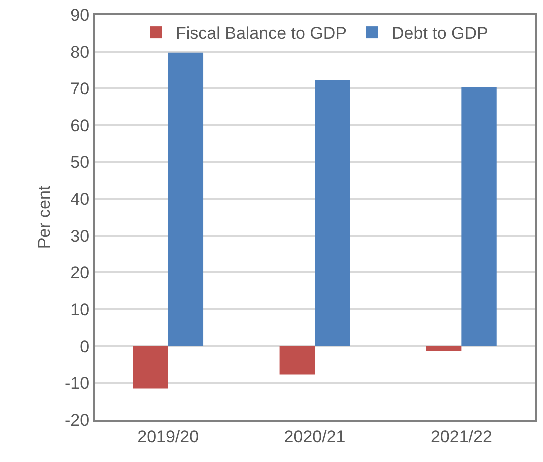 This screenshot has width=543, height=462. Describe the element at coordinates (80, 310) in the screenshot. I see `y-tick-label: 10` at that location.